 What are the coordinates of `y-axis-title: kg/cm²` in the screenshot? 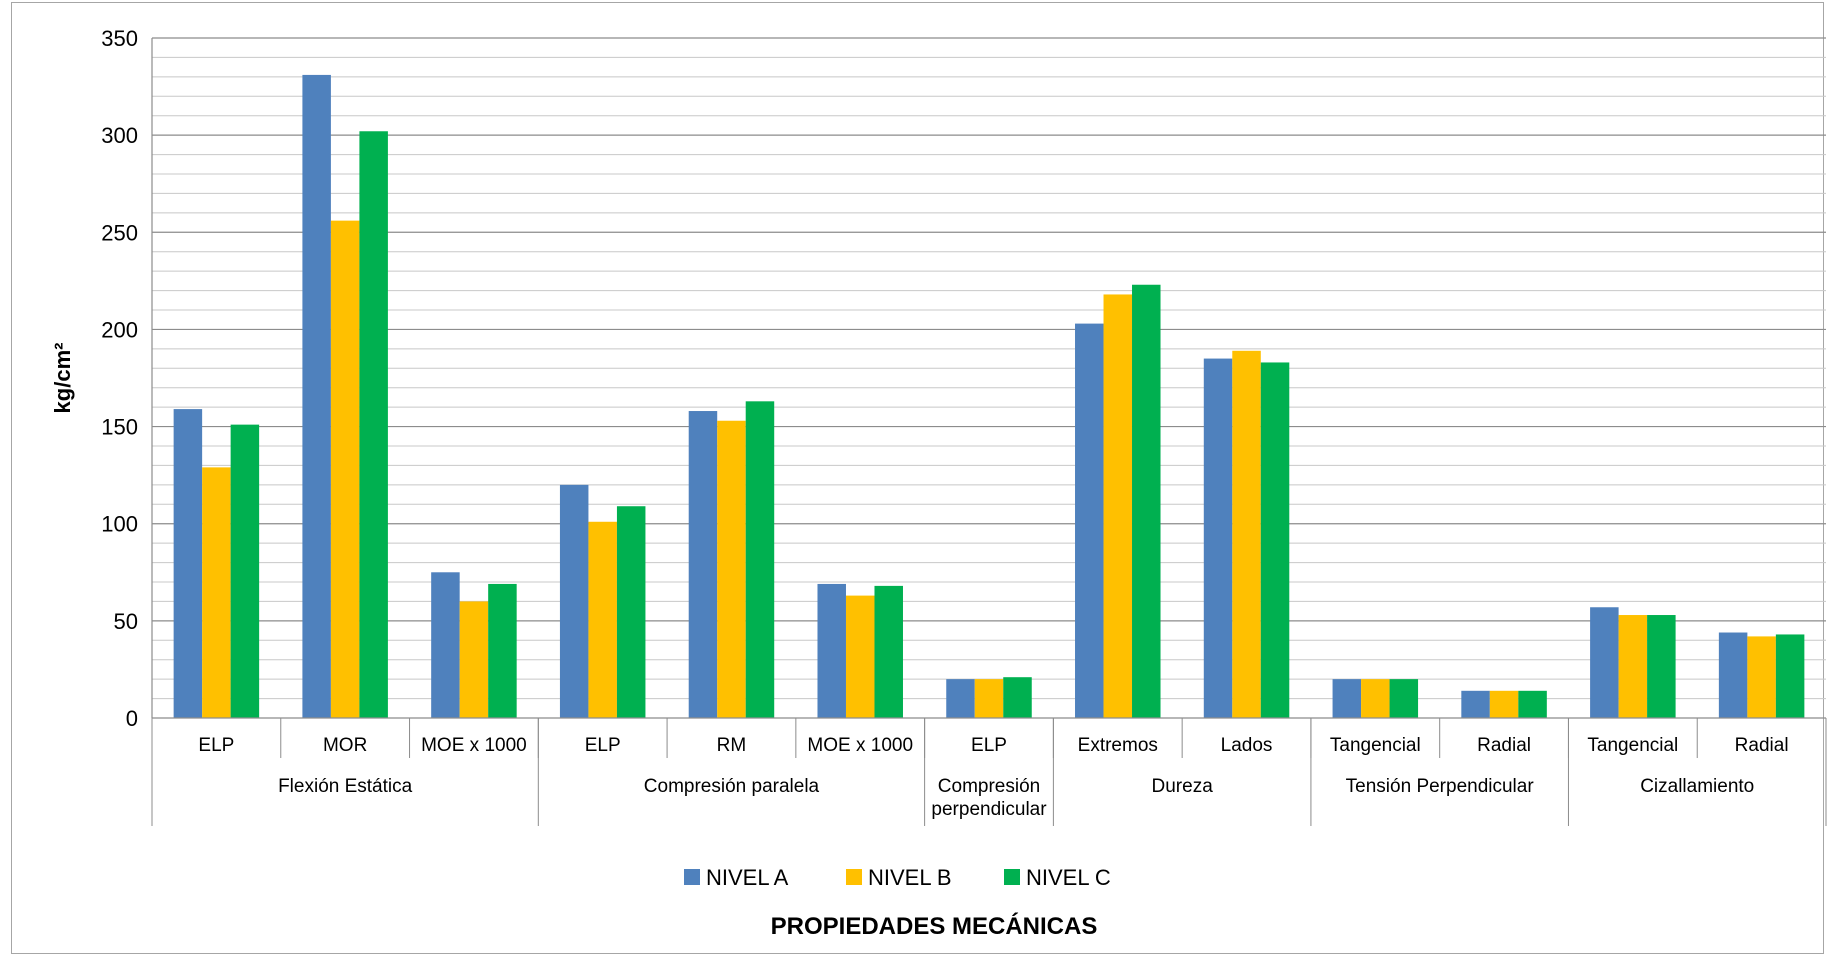 It's located at (62, 378).